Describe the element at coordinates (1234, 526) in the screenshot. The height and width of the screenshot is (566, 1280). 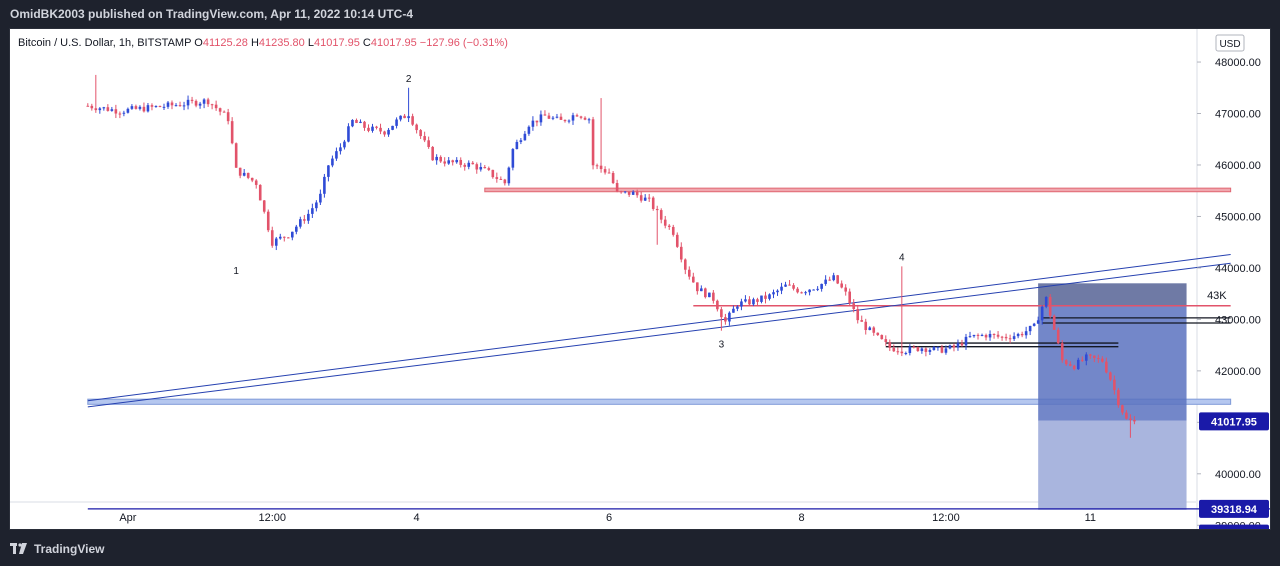
I see `level-label-38839-bg` at that location.